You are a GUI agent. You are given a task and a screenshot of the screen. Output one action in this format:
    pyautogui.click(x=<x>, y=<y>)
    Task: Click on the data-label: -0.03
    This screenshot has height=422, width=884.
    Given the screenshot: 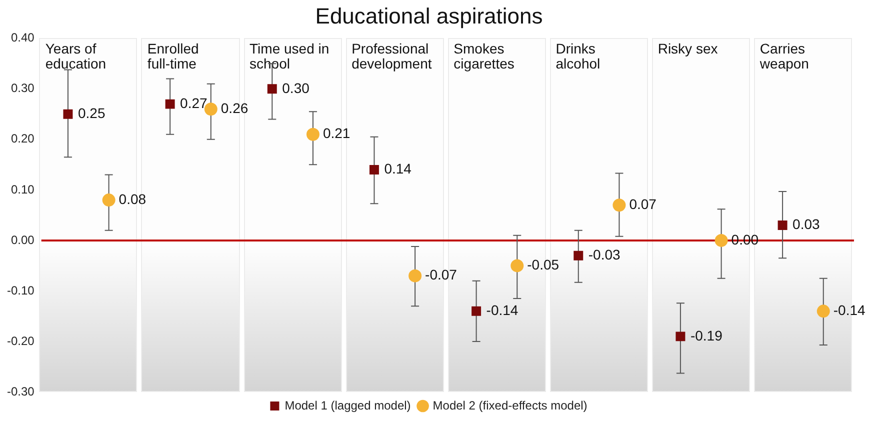 What is the action you would take?
    pyautogui.click(x=604, y=254)
    